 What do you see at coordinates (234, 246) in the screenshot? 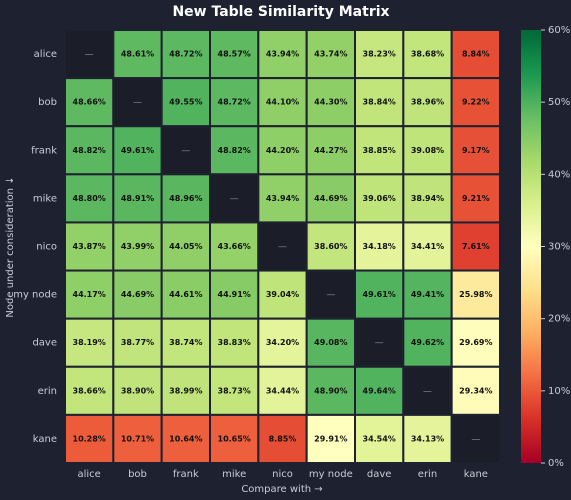
I see `cell-label: 43.66%` at bounding box center [234, 246].